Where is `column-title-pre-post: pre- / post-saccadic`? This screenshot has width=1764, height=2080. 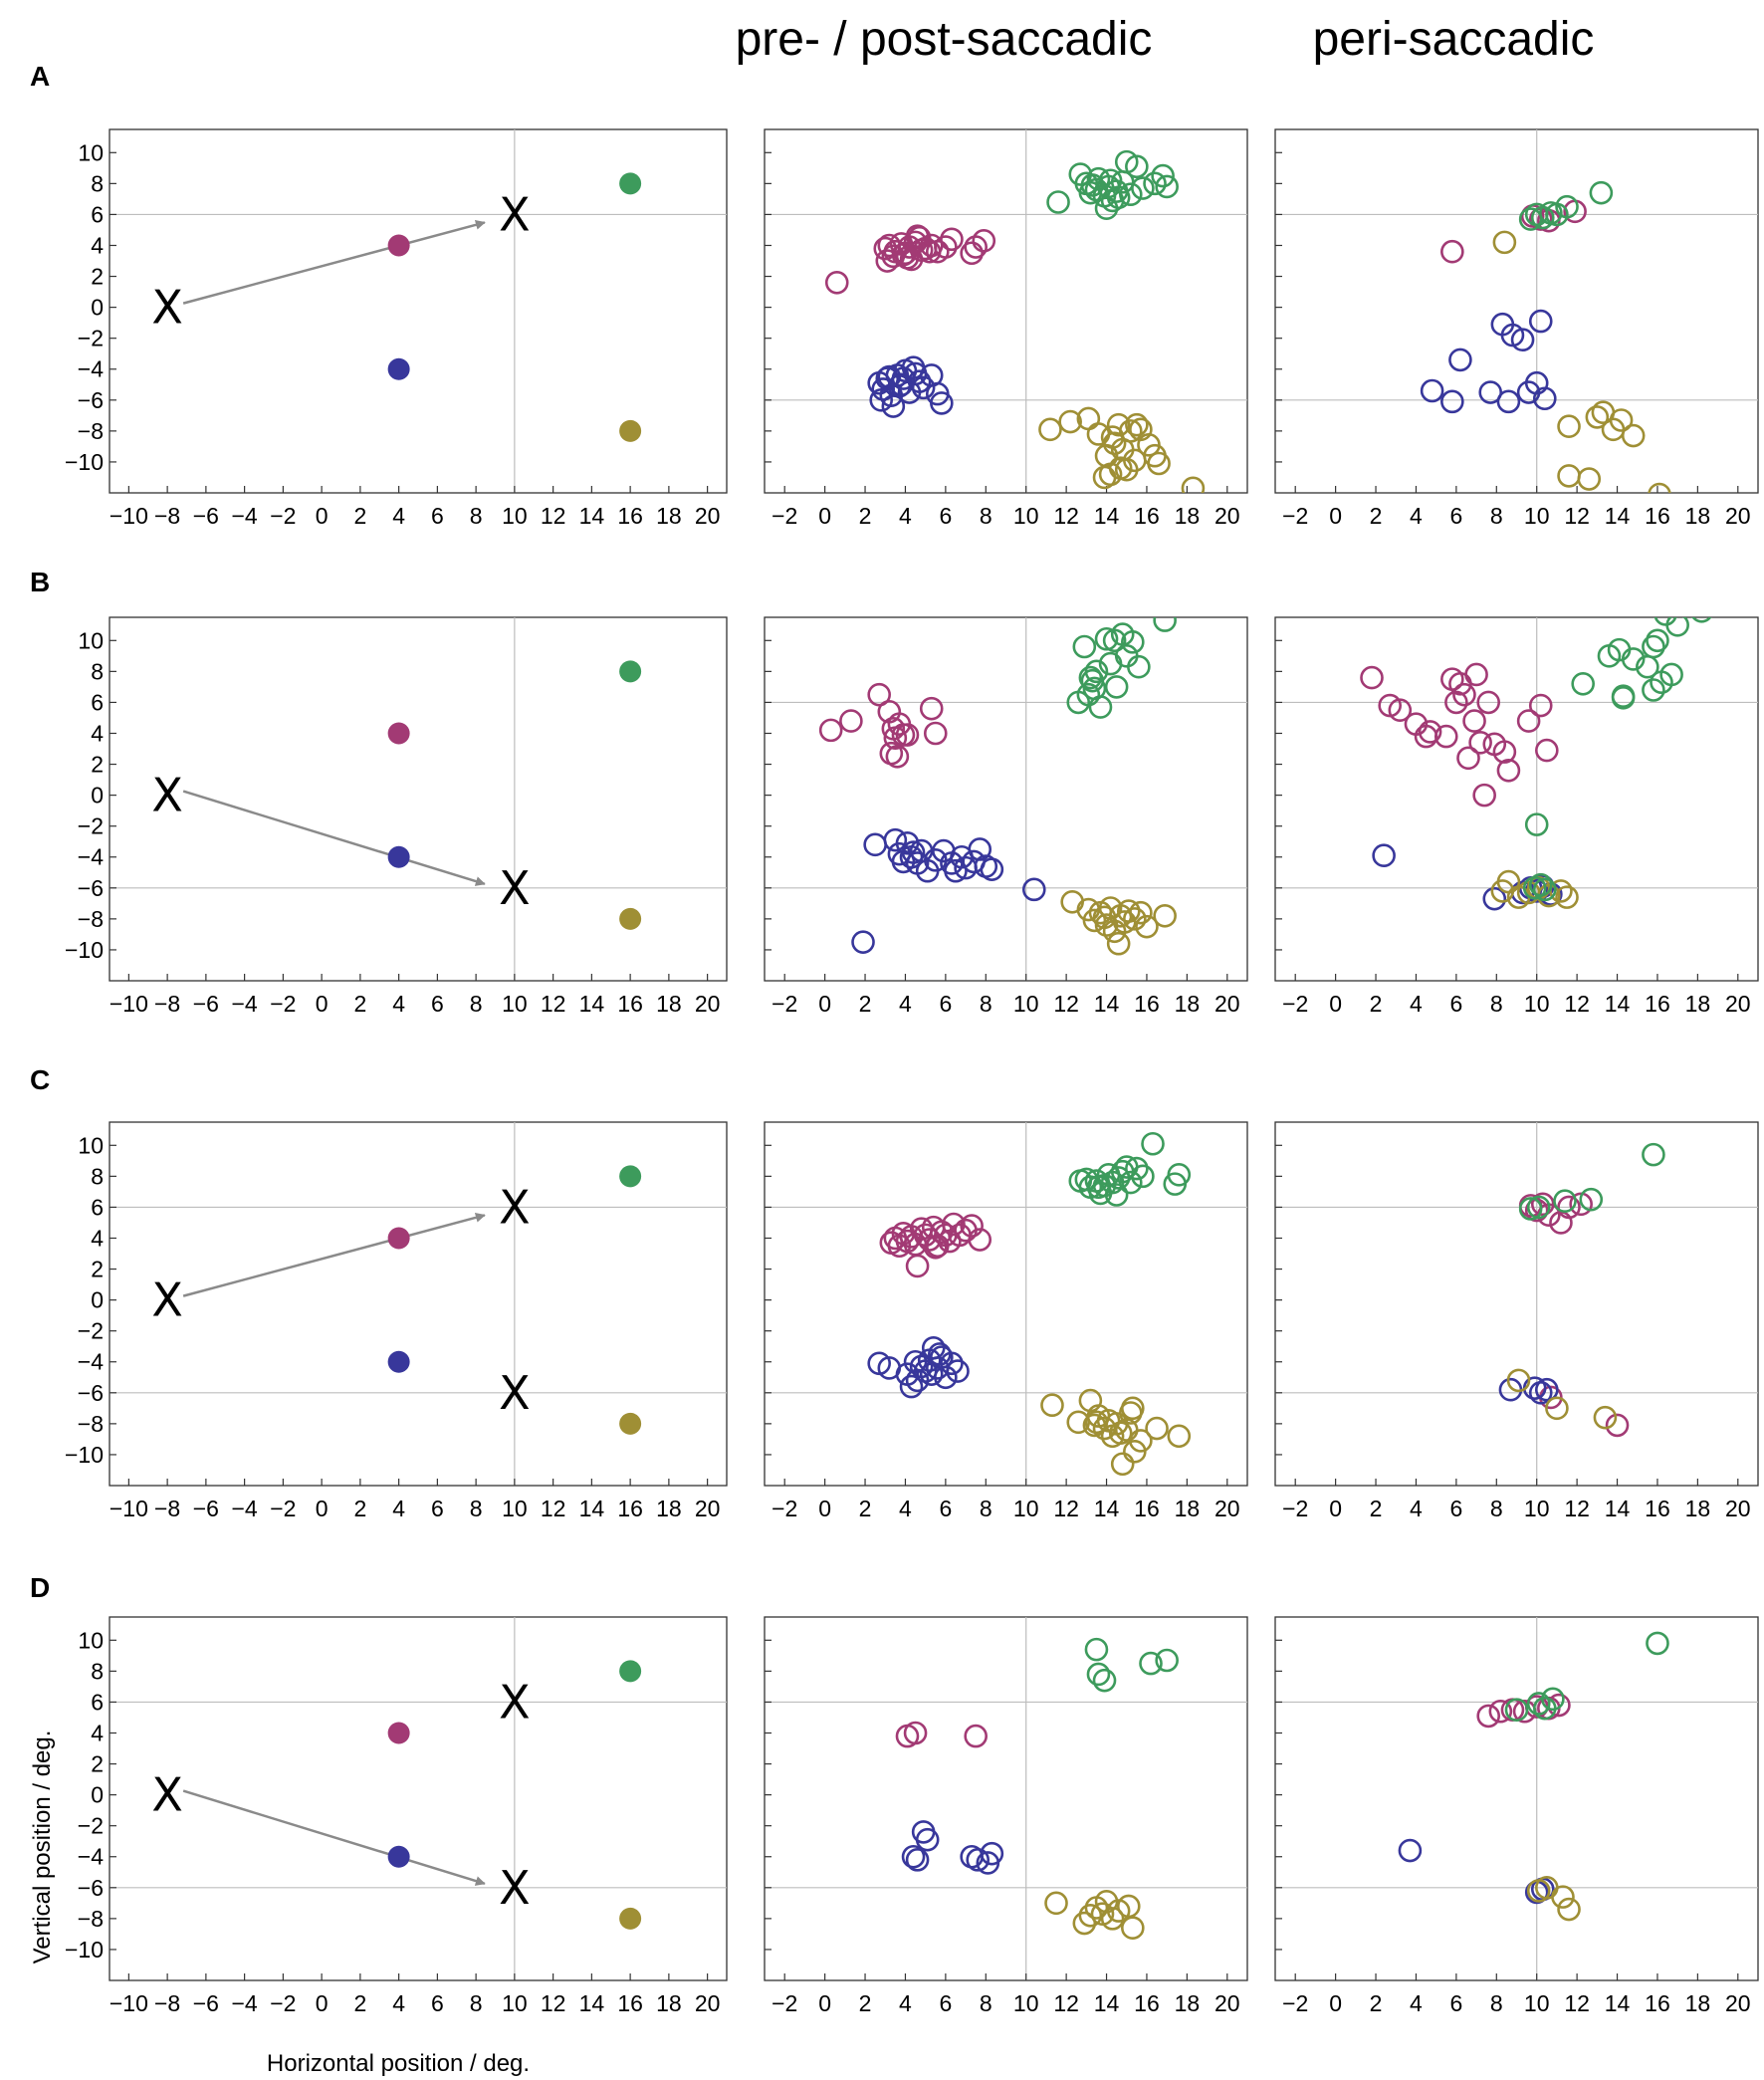
column-title-pre-post: pre- / post-saccadic is located at coordinates (944, 40).